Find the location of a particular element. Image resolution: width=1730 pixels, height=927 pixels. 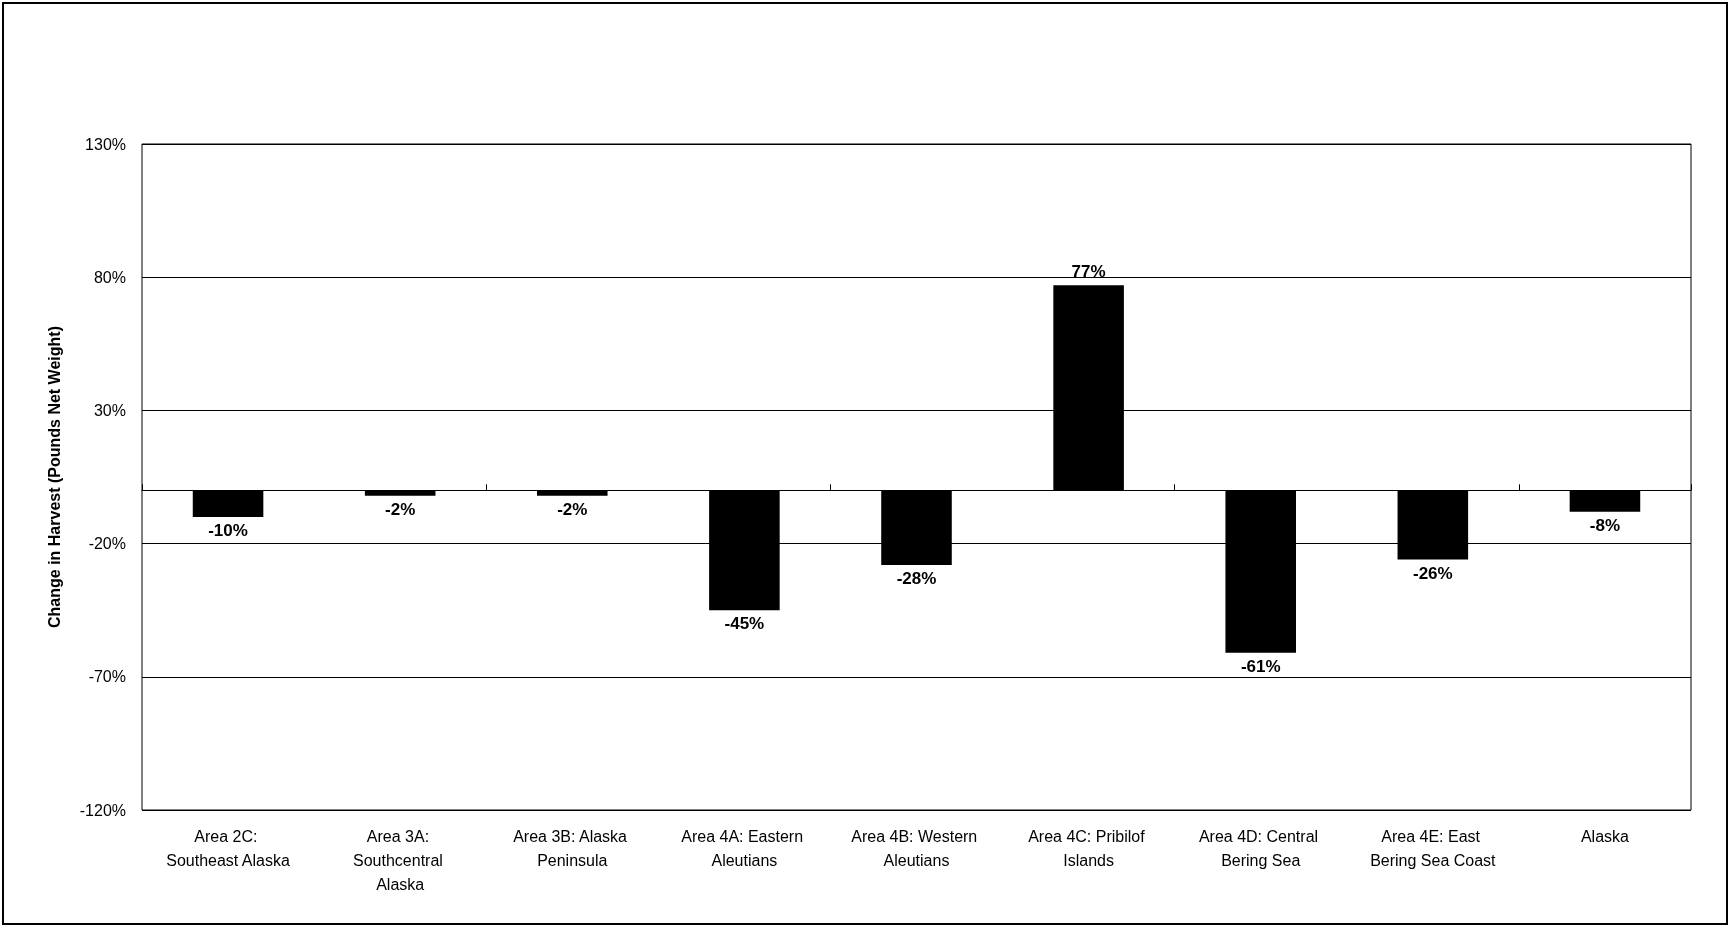

x-tick-label: Area 4E: East Bering Sea Coast is located at coordinates (1433, 848).